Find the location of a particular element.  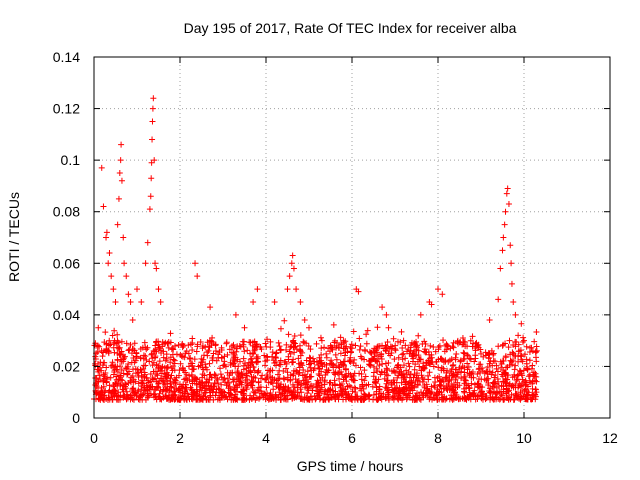

x-tick-label-2: 4 is located at coordinates (266, 438).